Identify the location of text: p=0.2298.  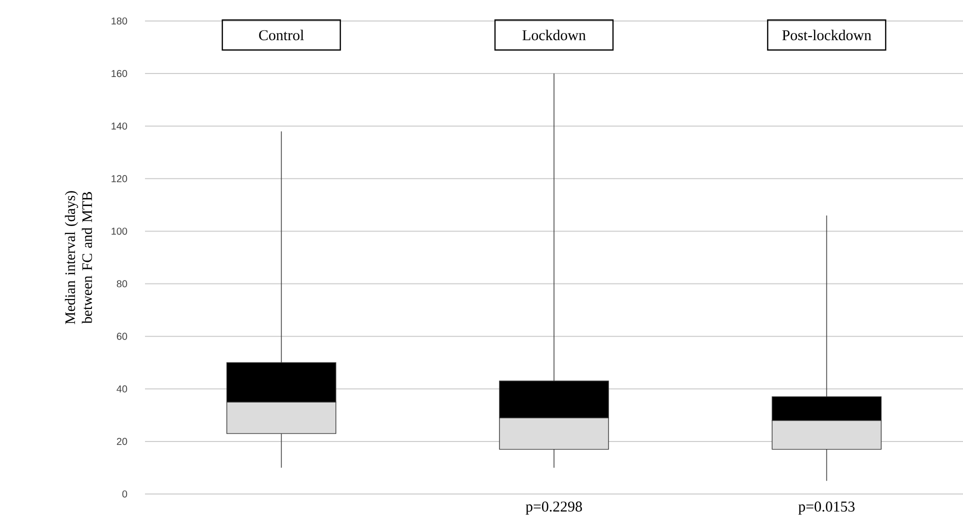
(554, 508).